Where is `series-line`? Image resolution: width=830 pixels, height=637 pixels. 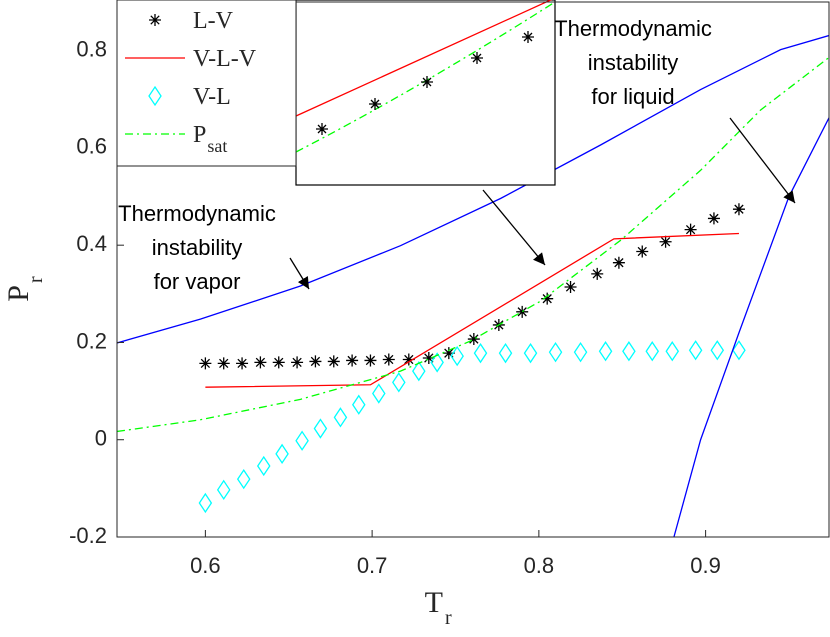
series-line is located at coordinates (751, 327).